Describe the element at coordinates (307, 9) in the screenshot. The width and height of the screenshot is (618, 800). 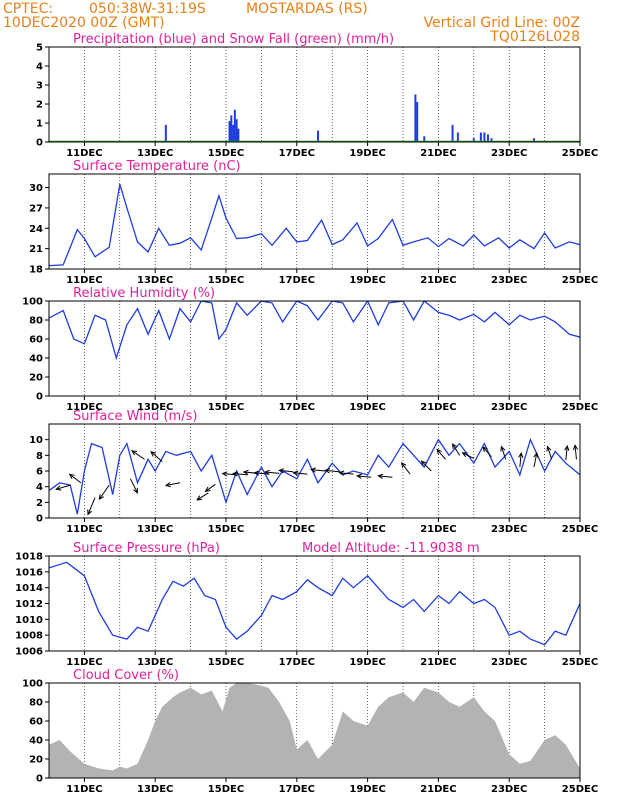
I see `header-place: MOSTARDAS (RS)` at that location.